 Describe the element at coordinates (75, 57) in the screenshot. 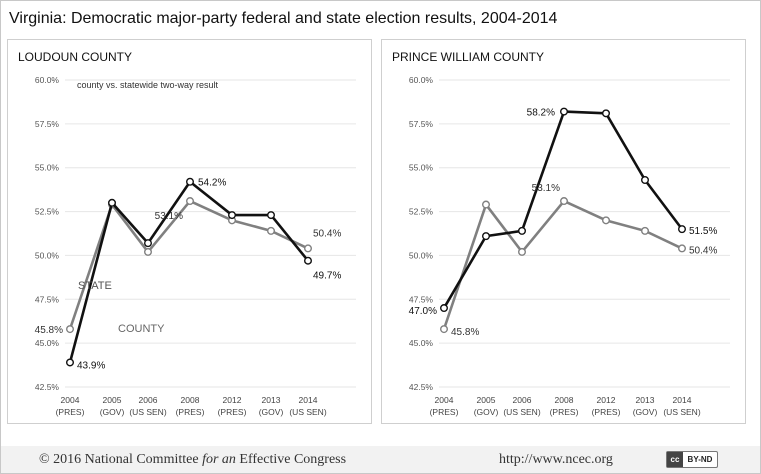

I see `chart-title: LOUDOUN COUNTY` at that location.